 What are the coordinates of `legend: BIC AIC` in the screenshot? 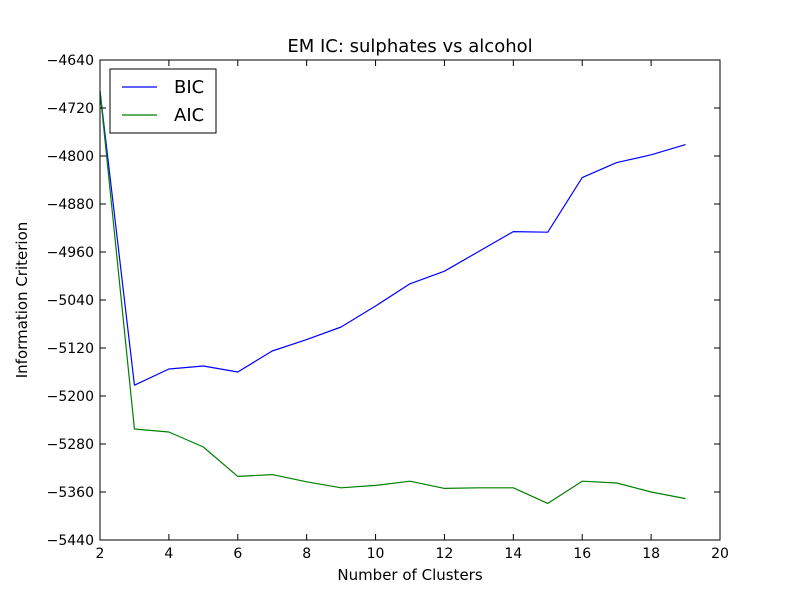 It's located at (163, 101).